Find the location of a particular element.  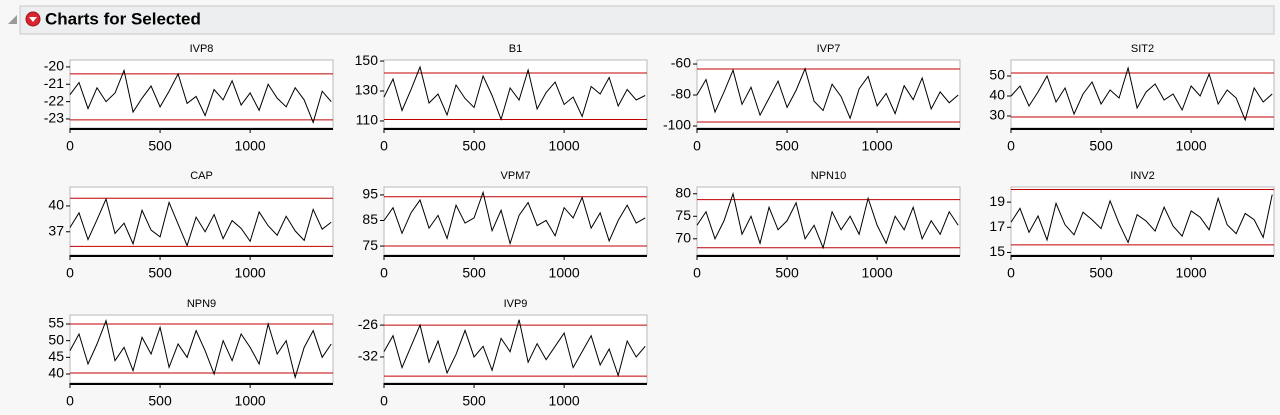

collapse-toggle is located at coordinates (12, 19).